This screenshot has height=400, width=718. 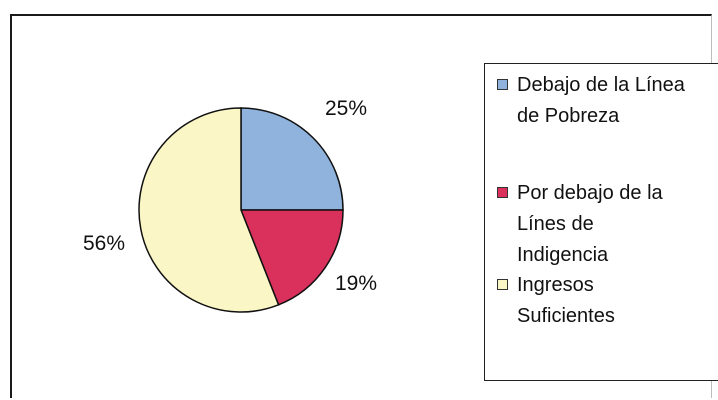 I want to click on legend-label-line: Línes de, so click(x=555, y=224).